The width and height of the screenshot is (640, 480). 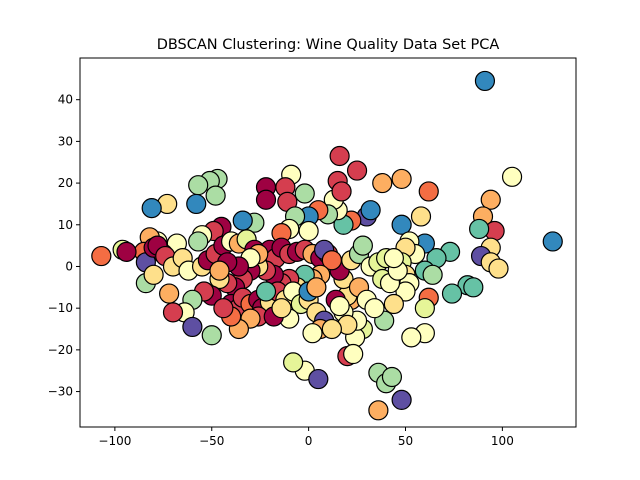 What do you see at coordinates (405, 441) in the screenshot?
I see `x-tick-label: 50` at bounding box center [405, 441].